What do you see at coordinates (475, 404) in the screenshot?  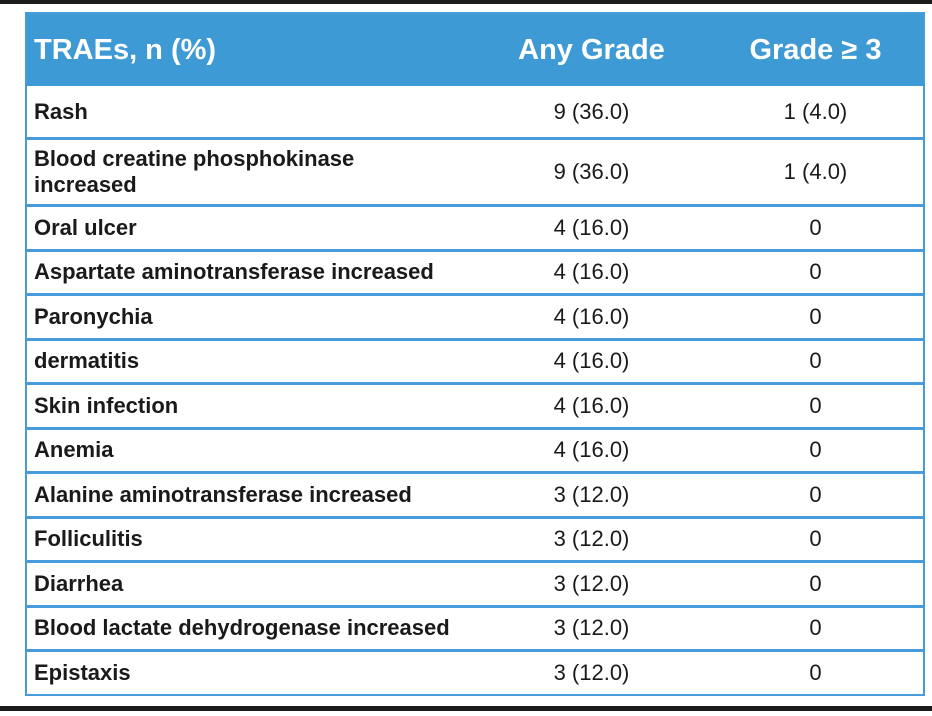 I see `table-row: Skin infection 4 (16.0) 0` at bounding box center [475, 404].